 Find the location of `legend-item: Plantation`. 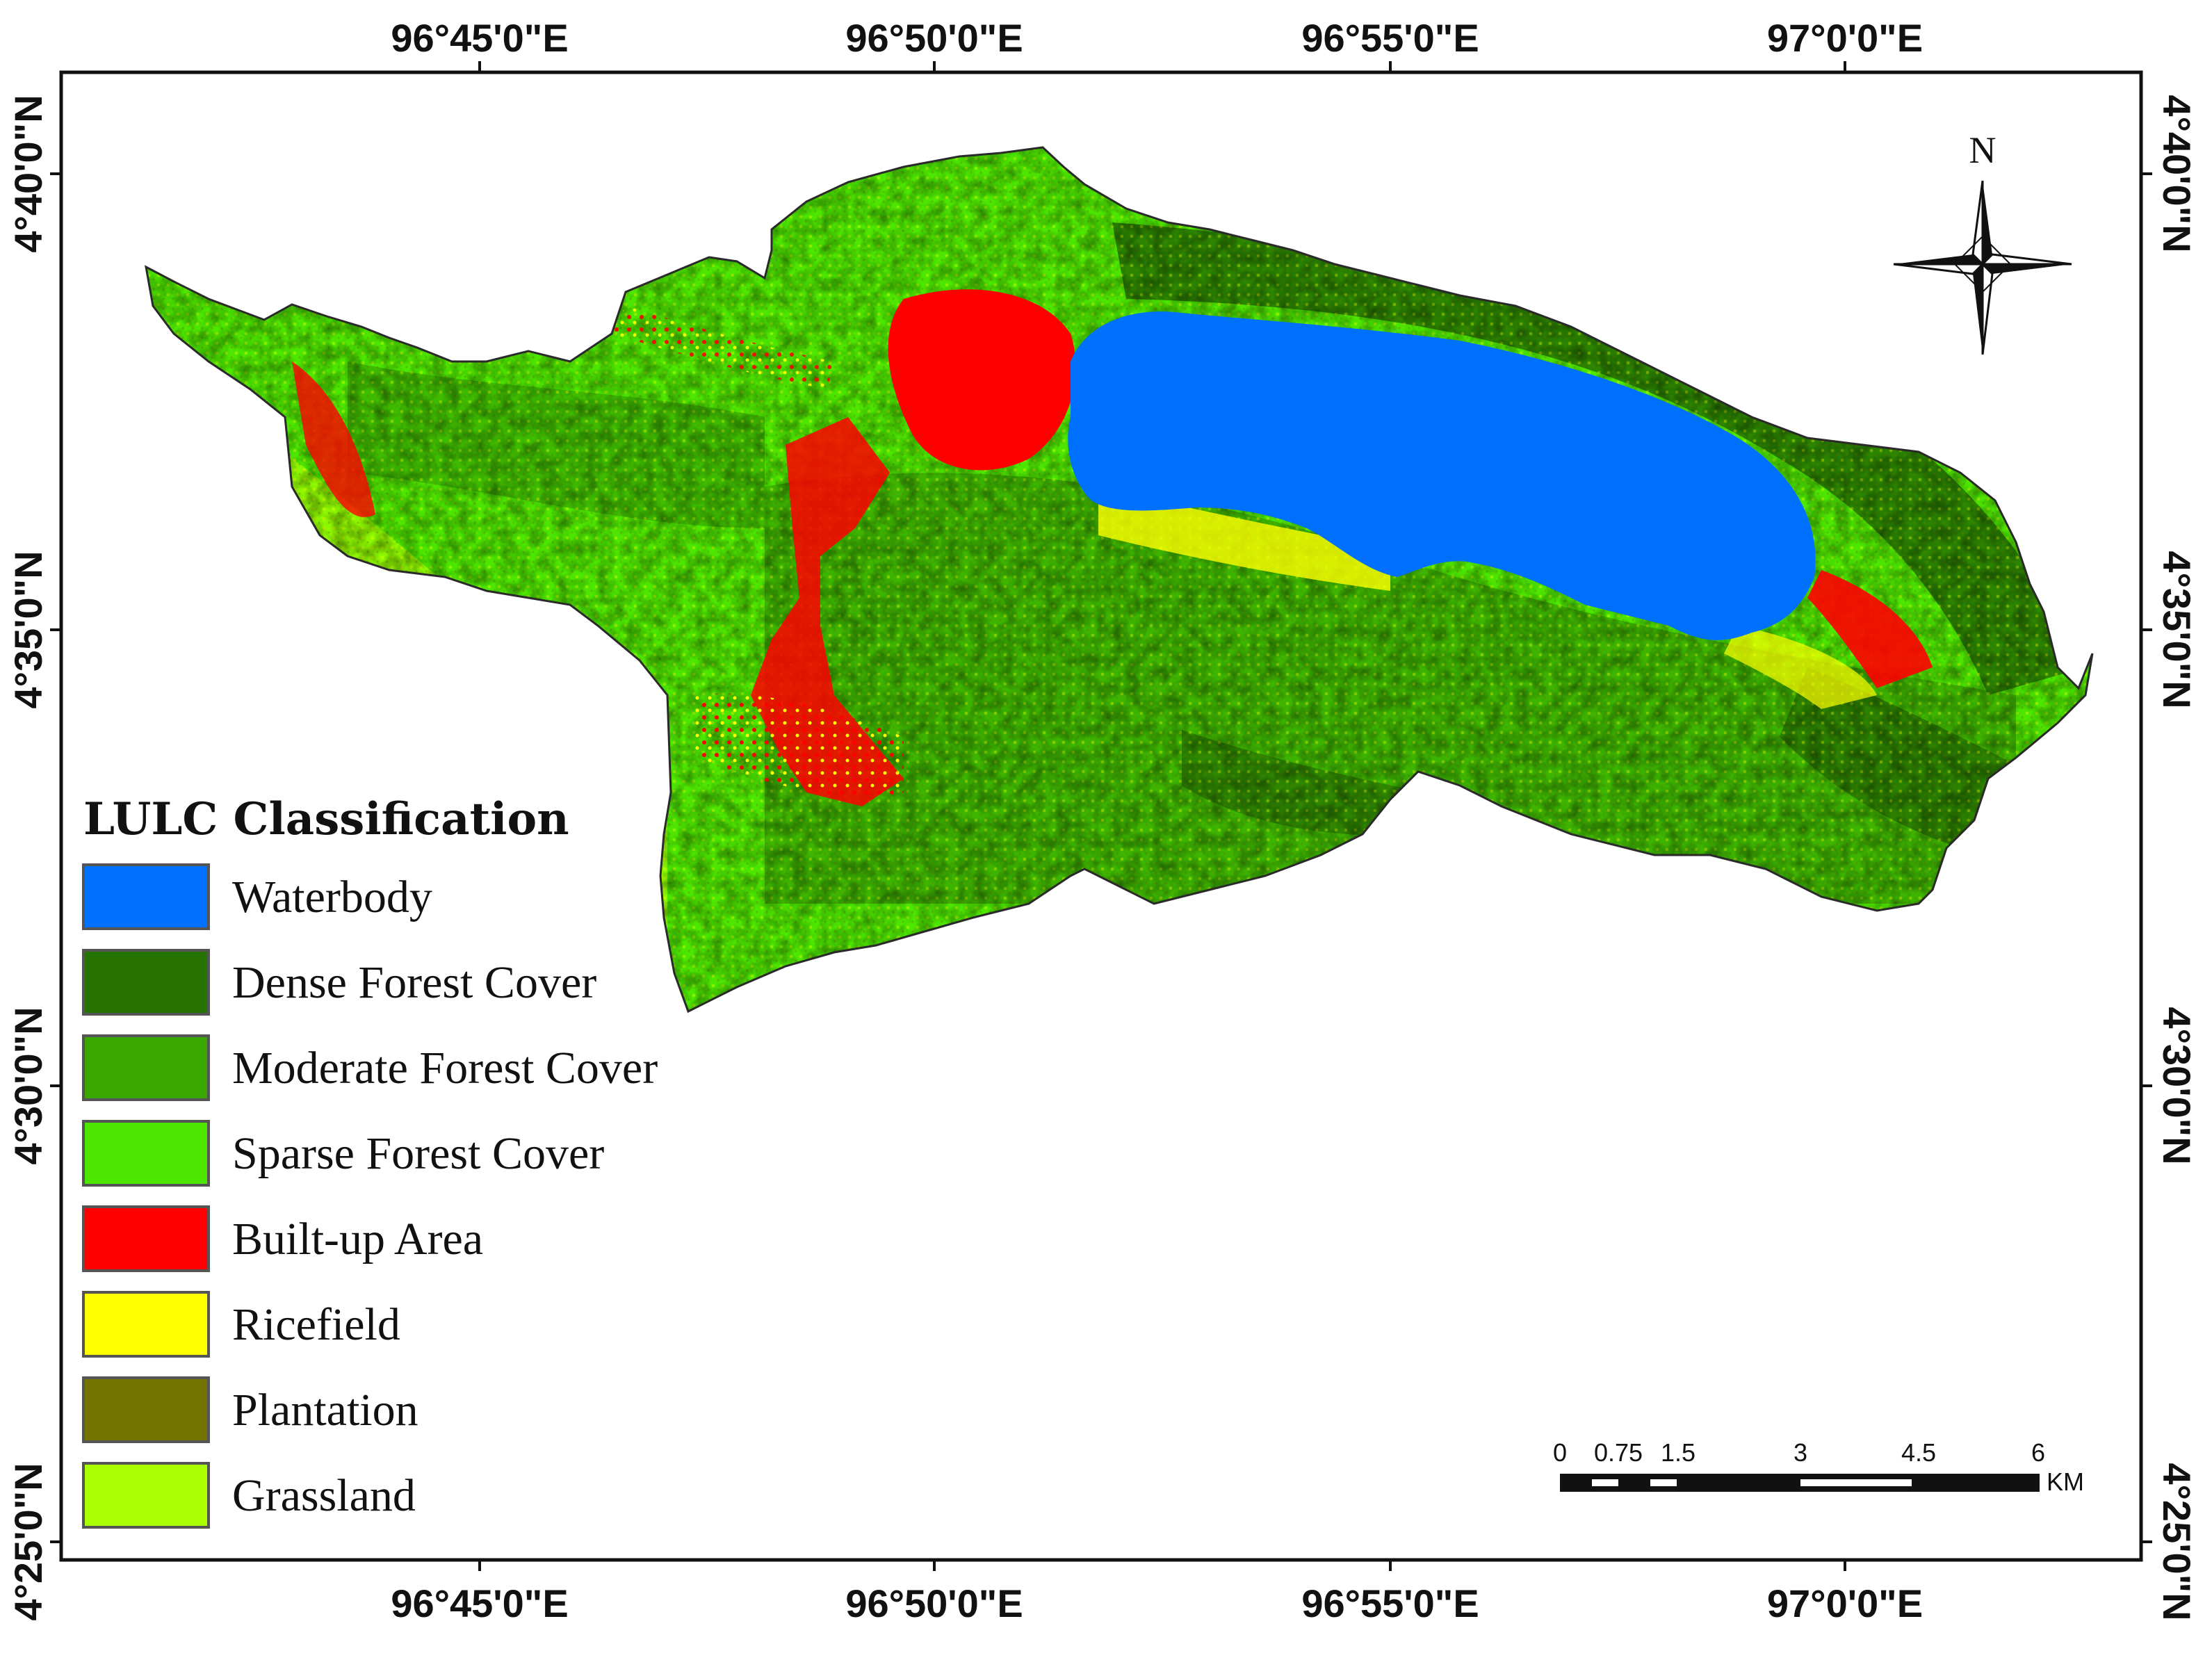

legend-item: Plantation is located at coordinates (250, 1409).